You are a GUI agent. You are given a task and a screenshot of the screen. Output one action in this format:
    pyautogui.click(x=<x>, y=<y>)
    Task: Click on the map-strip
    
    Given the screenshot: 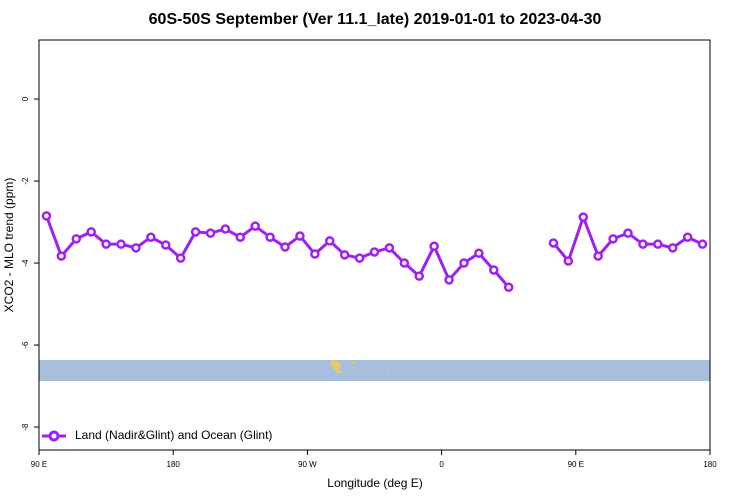 What is the action you would take?
    pyautogui.click(x=374, y=370)
    